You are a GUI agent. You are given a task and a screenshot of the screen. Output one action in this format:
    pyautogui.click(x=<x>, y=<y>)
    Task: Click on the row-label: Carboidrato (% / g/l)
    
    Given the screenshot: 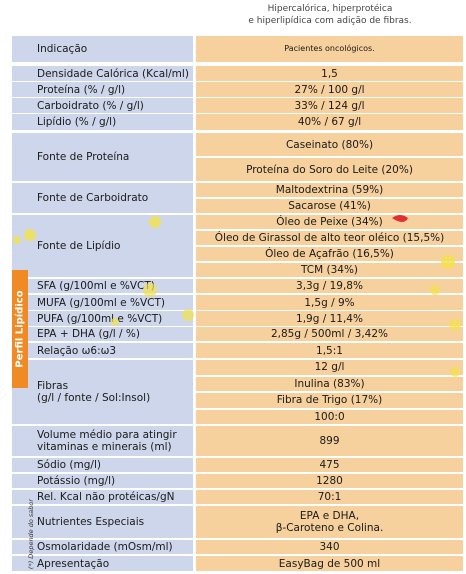 What is the action you would take?
    pyautogui.click(x=102, y=105)
    